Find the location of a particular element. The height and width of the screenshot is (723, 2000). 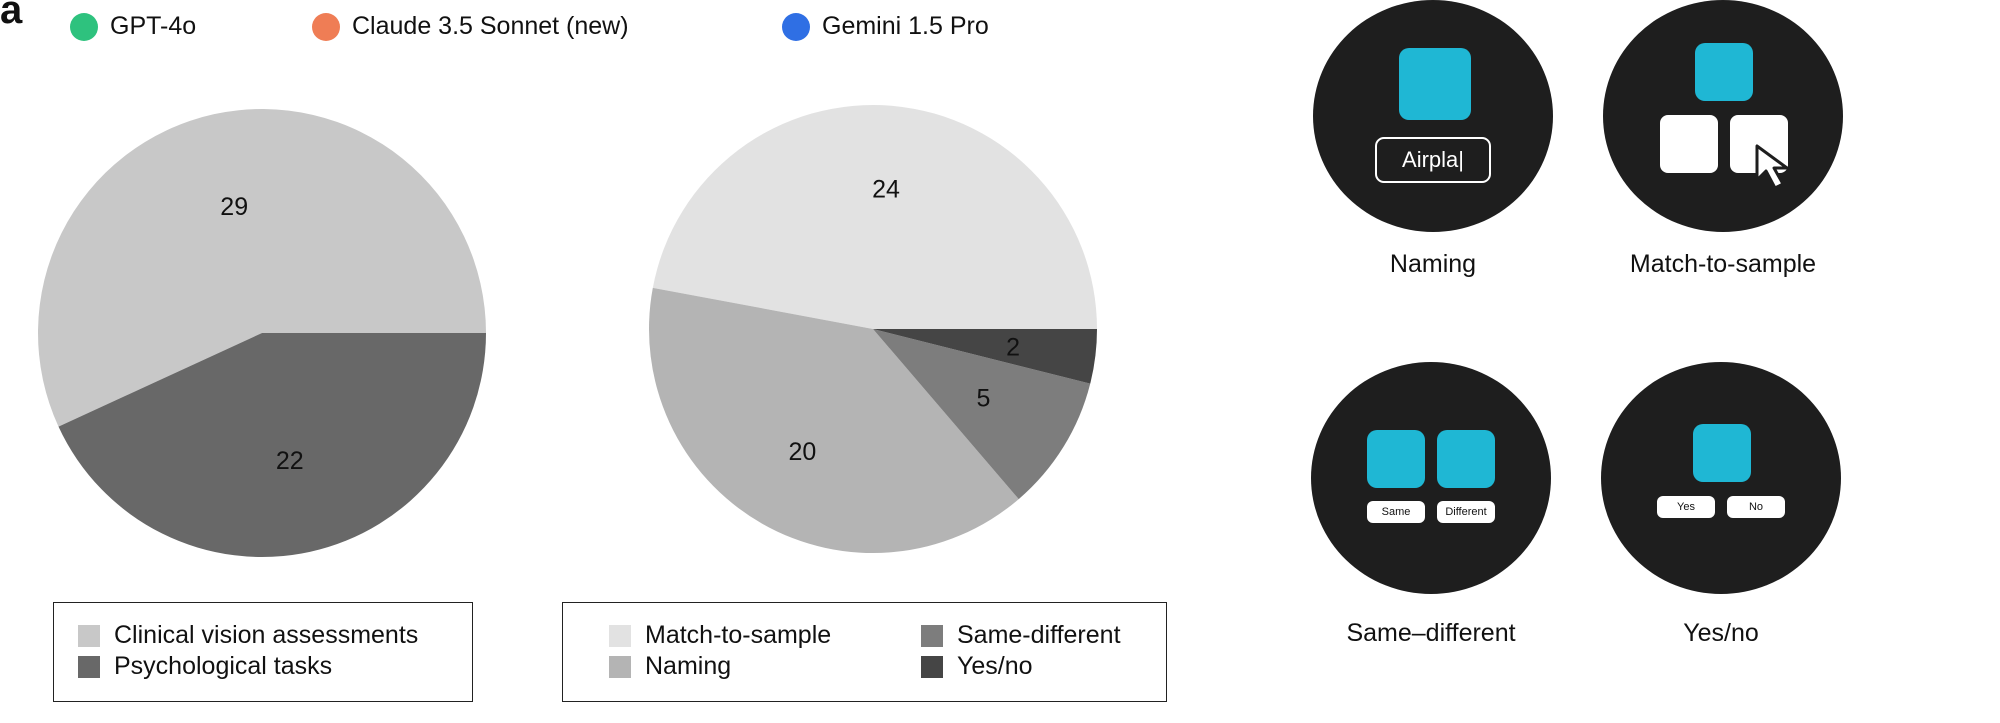

pie2-slice-yes-no is located at coordinates (985, 356).